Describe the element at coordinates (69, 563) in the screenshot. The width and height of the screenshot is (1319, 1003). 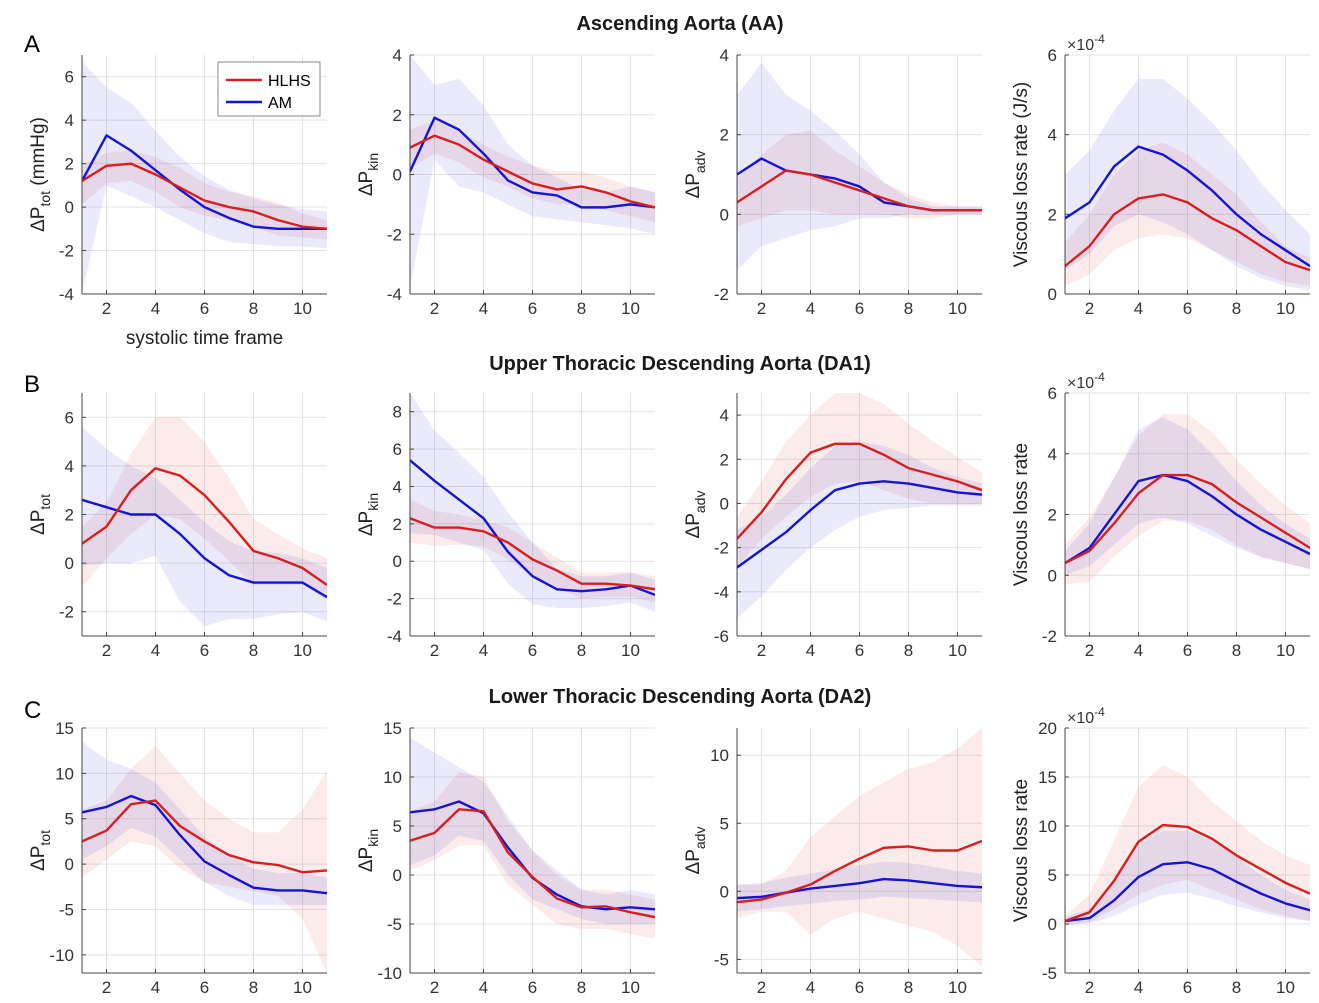
I see `panel-1-0-ytick-label: 0` at that location.